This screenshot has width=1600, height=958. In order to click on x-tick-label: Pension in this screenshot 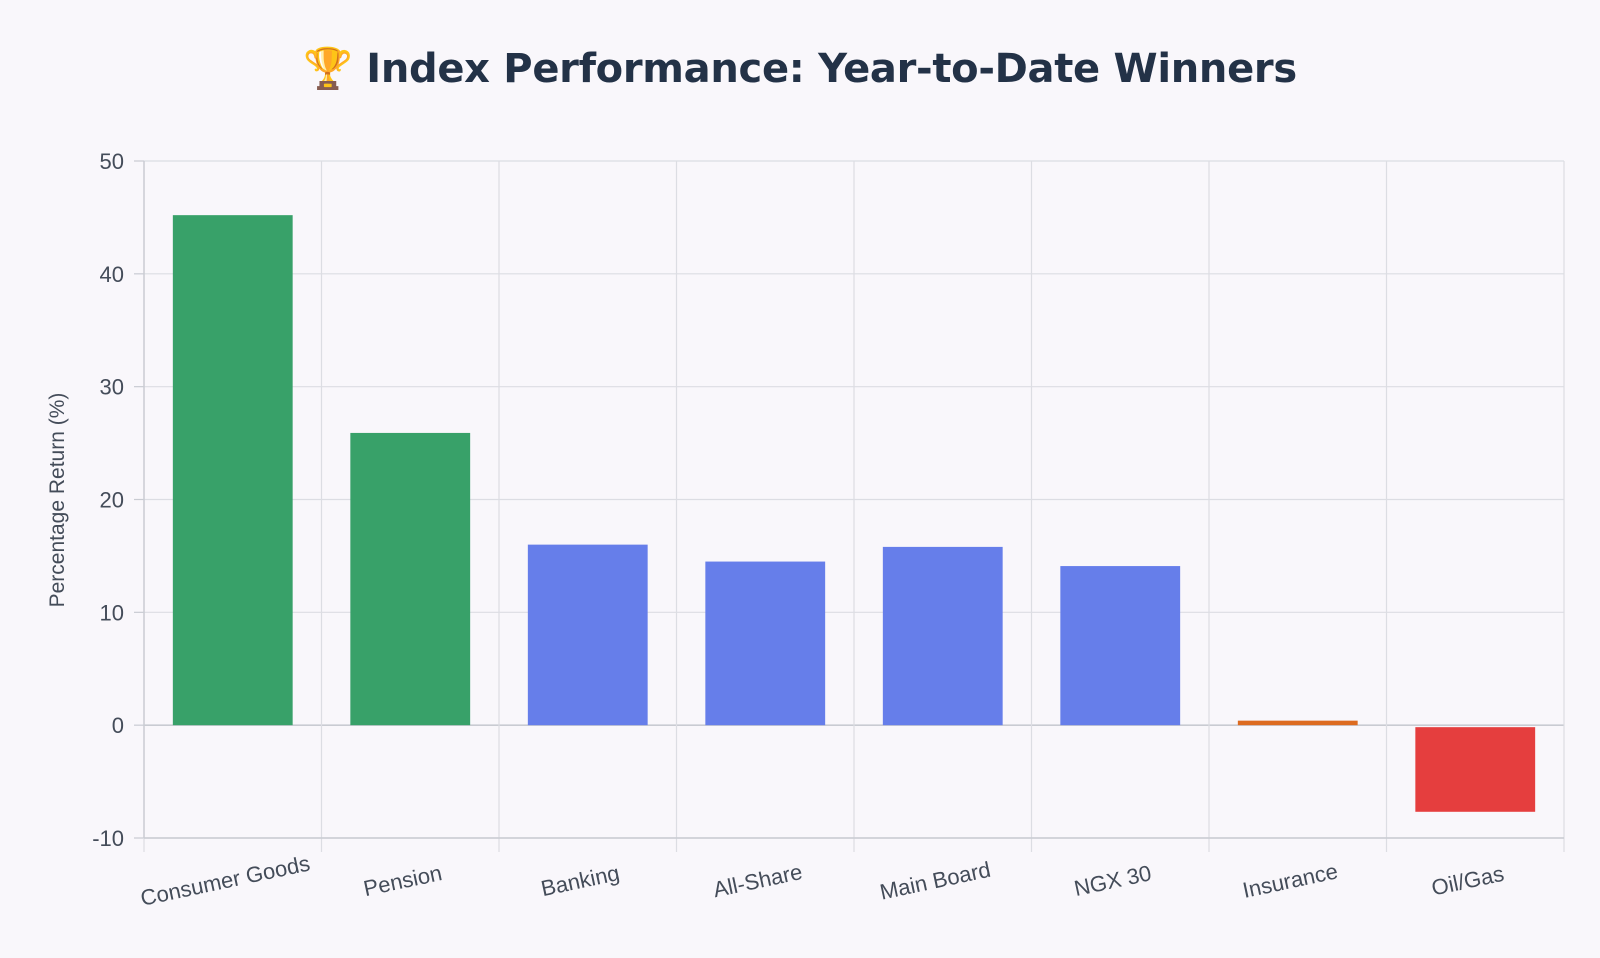, I will do `click(402, 880)`.